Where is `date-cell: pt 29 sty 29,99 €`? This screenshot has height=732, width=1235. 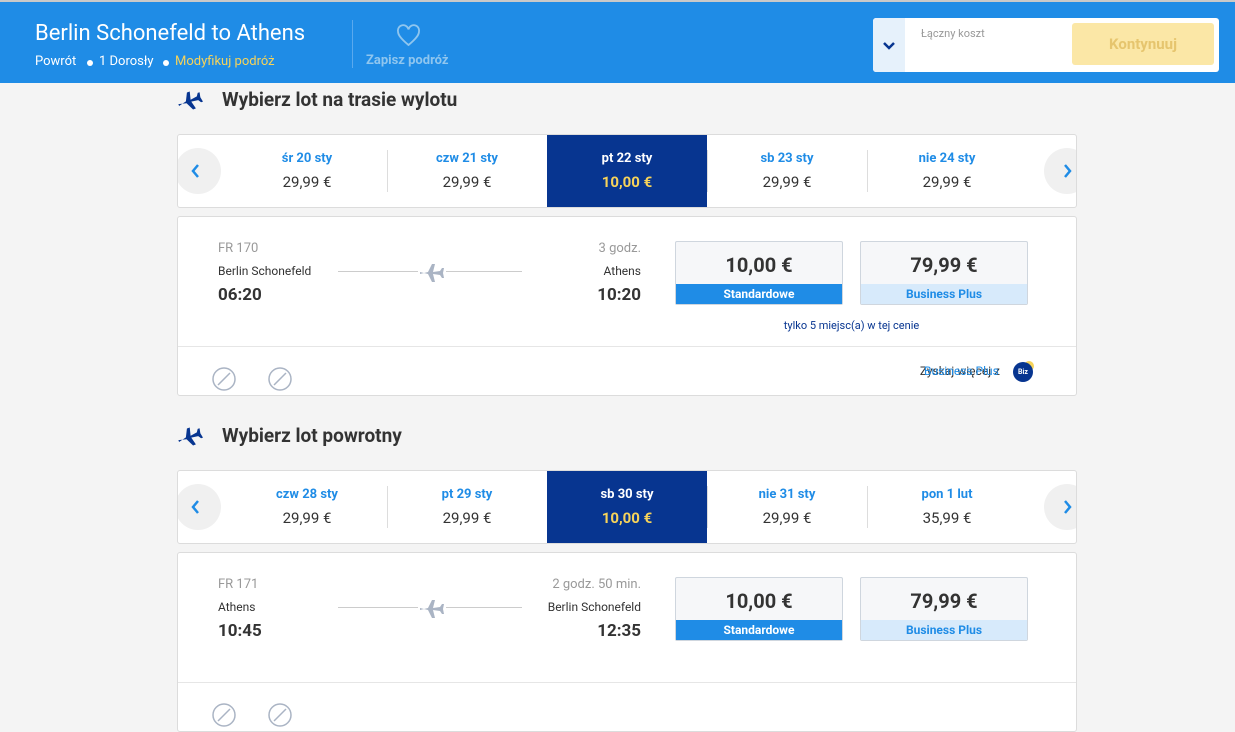
date-cell: pt 29 sty 29,99 € is located at coordinates (467, 507).